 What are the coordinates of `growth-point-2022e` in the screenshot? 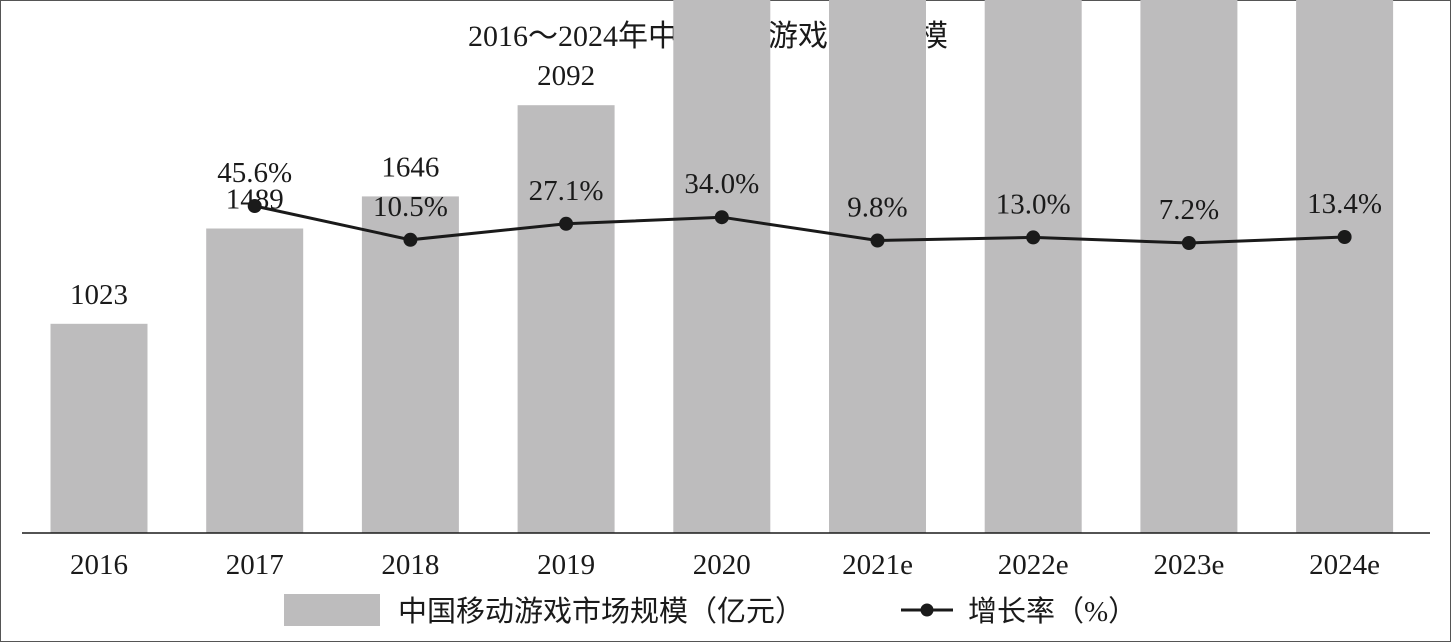 It's located at (1033, 237).